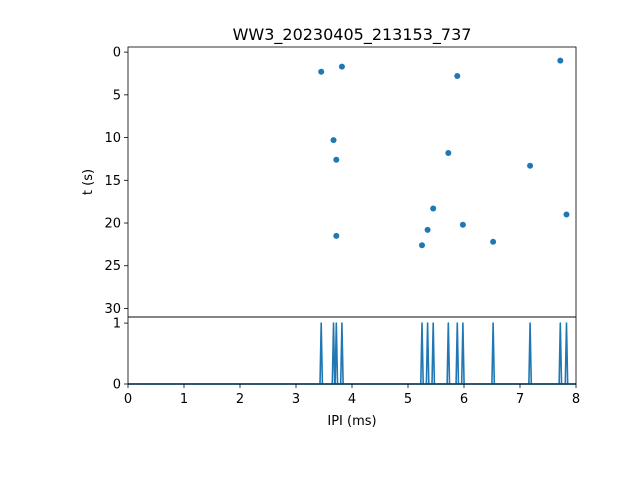 The image size is (640, 480). I want to click on chart-title: WW3_20230405_213153_737, so click(352, 35).